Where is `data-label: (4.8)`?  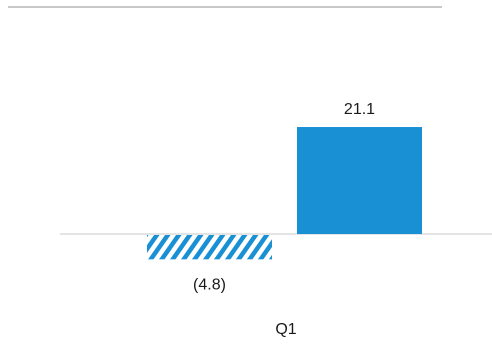 data-label: (4.8) is located at coordinates (209, 284).